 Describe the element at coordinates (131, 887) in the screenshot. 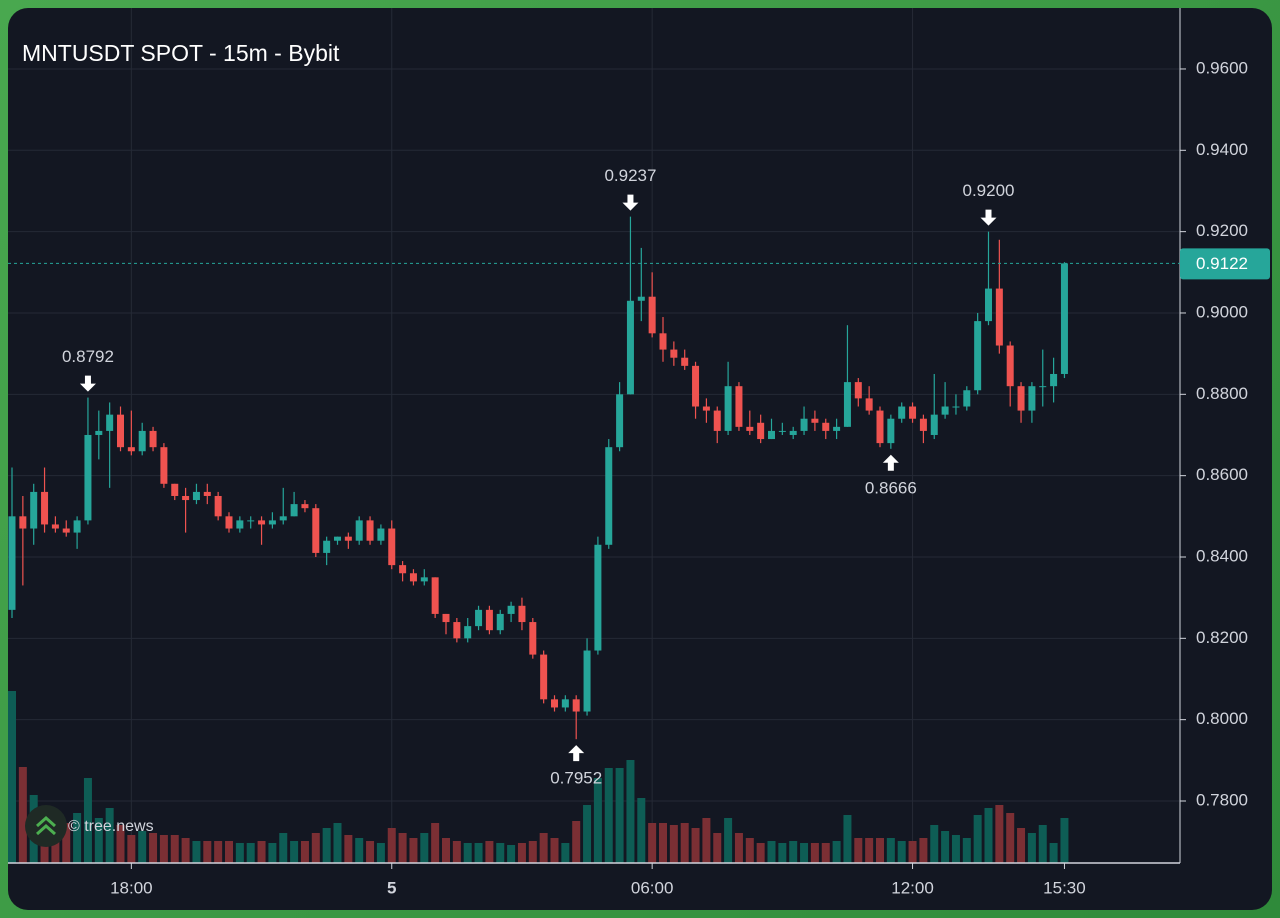

I see `x-tick-label: 18:00` at that location.